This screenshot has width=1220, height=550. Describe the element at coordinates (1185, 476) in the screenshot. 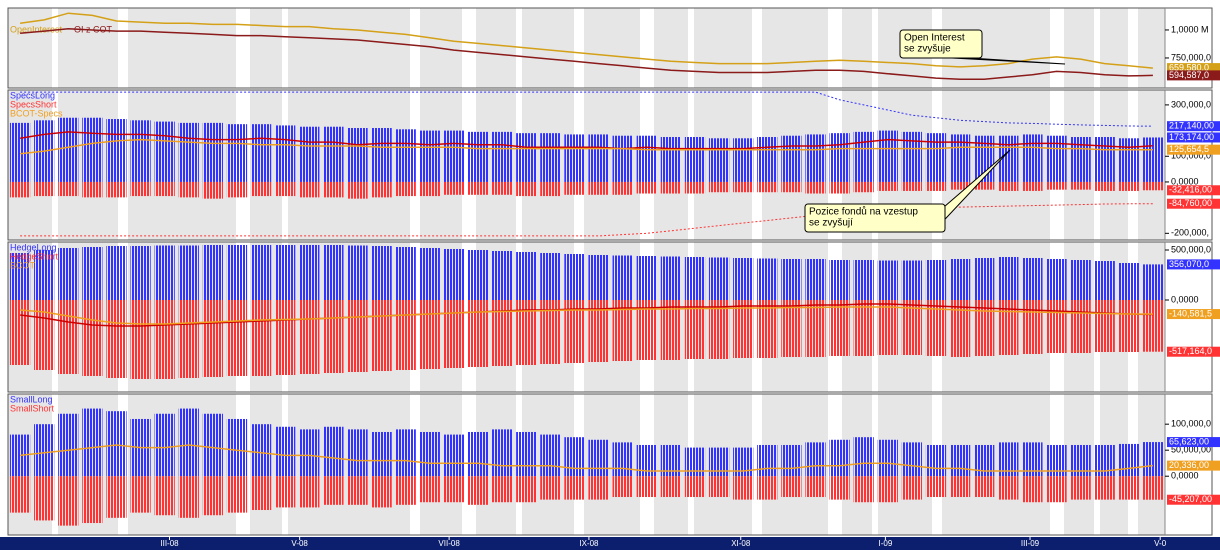

I see `y-tick-label: 0,0000` at that location.